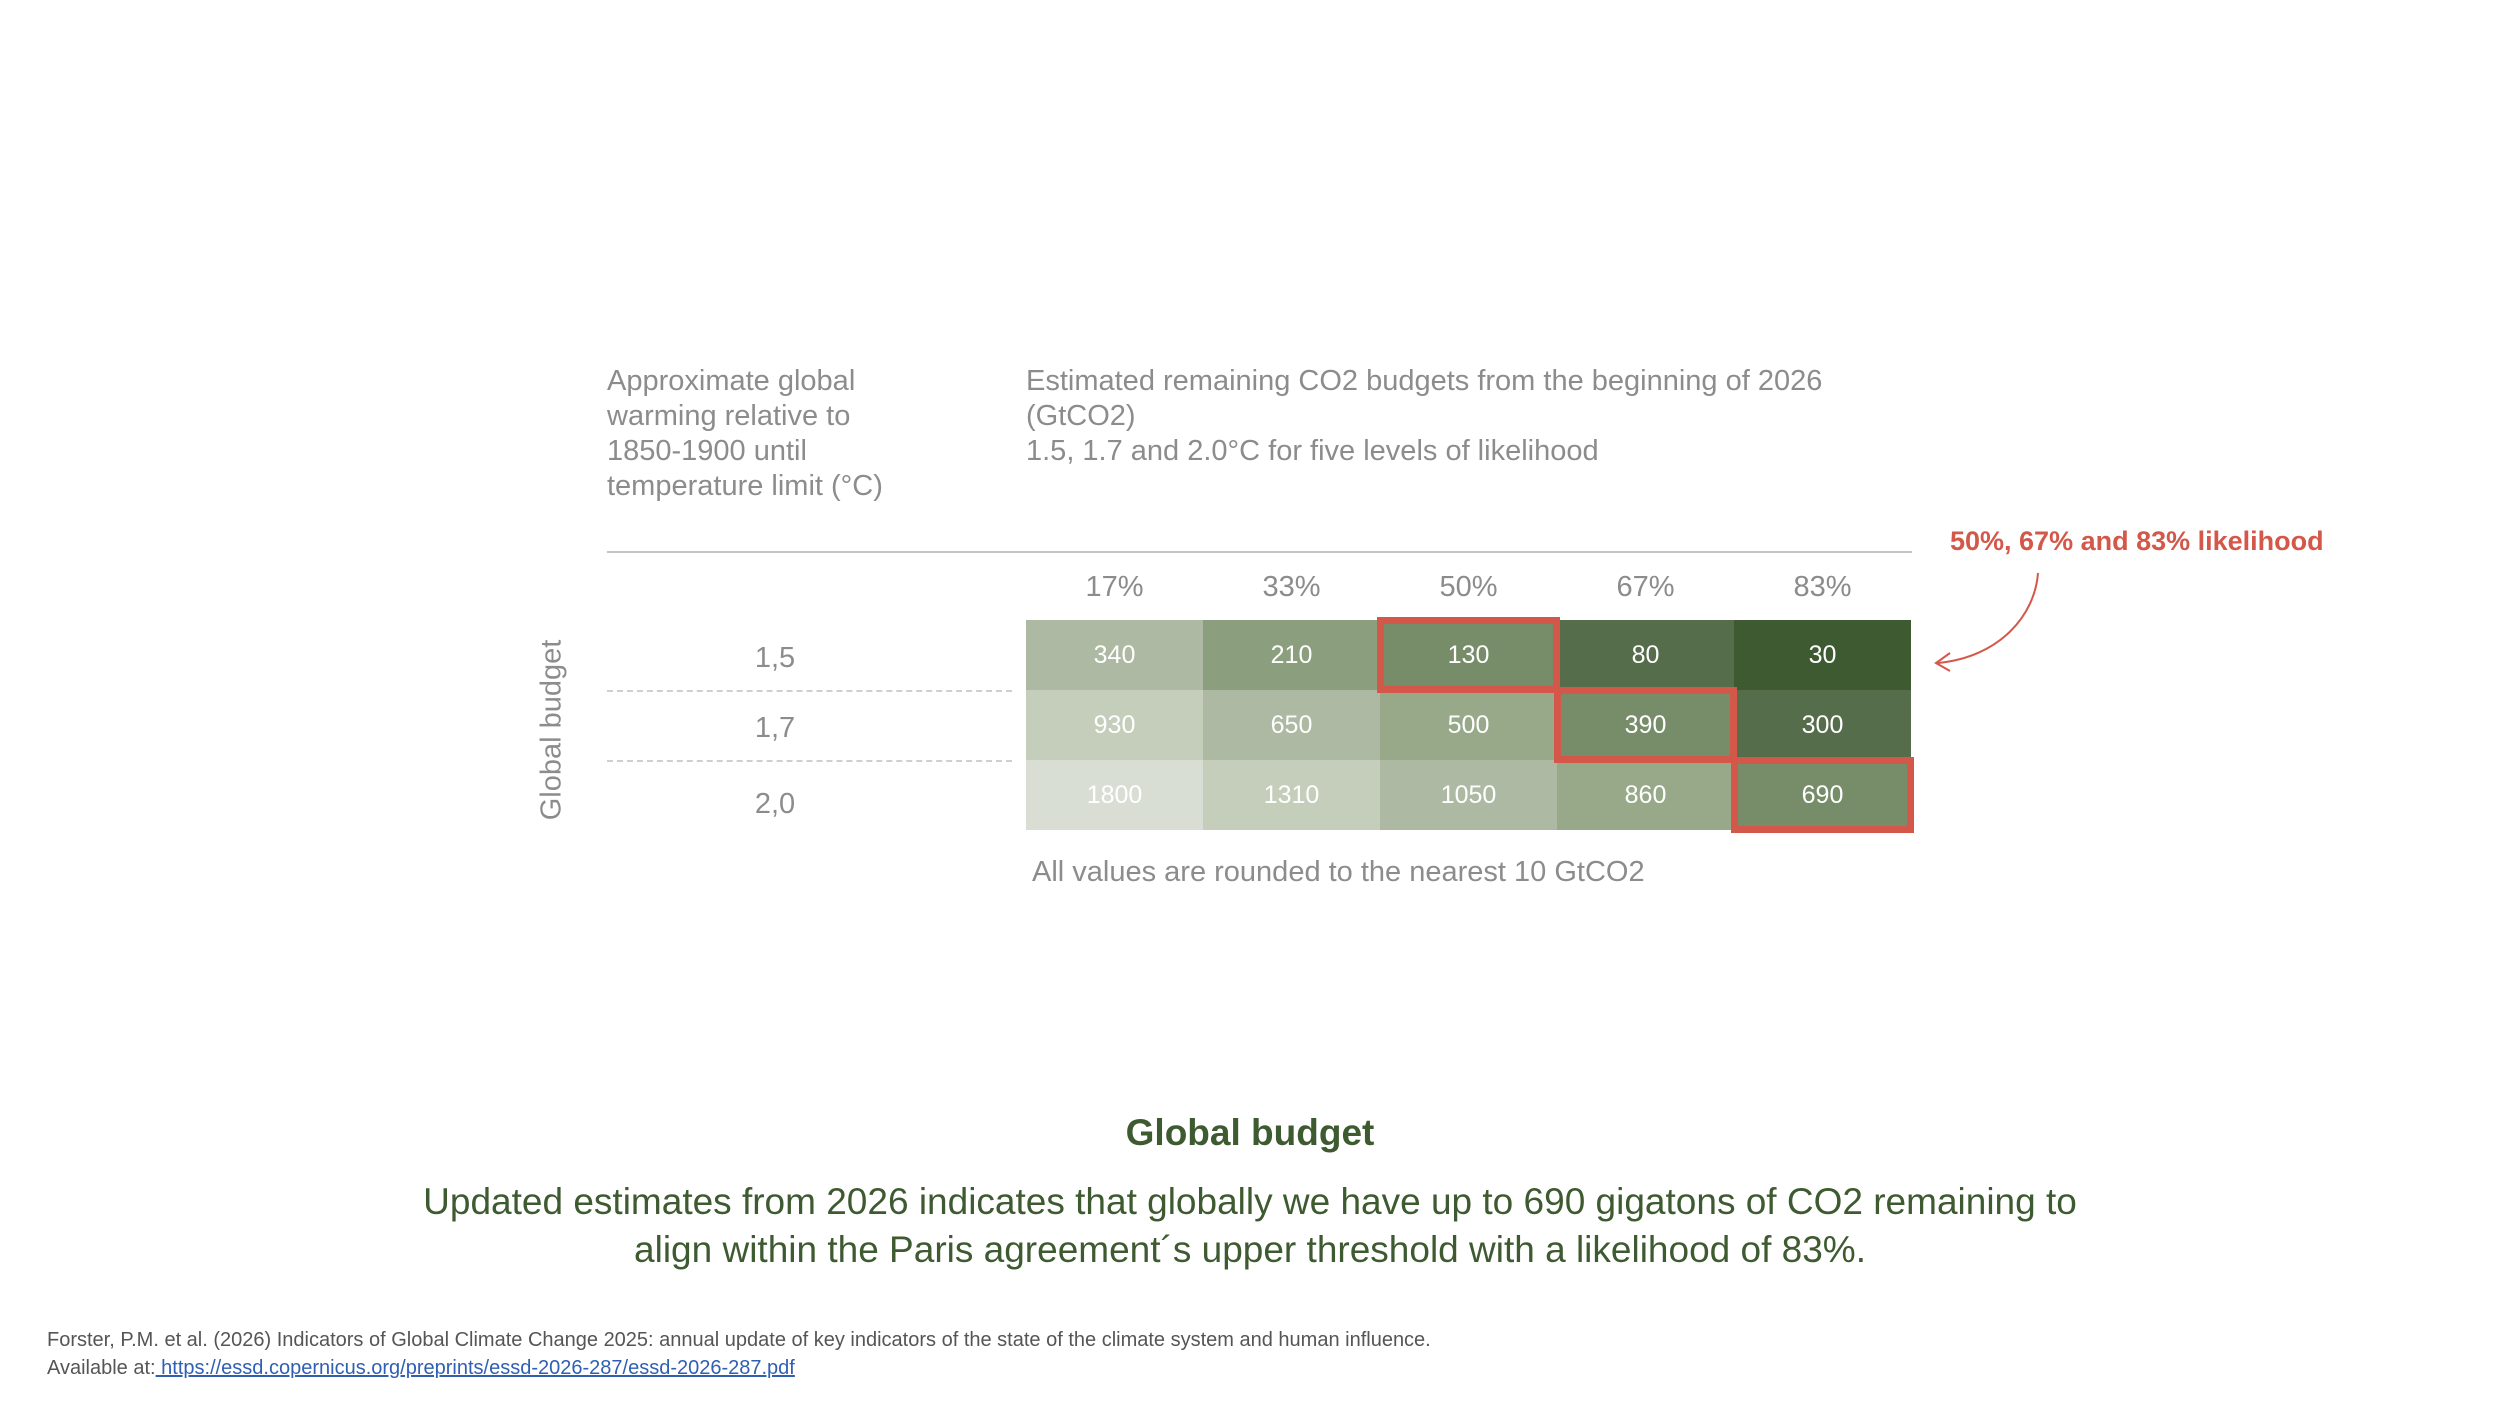  Describe the element at coordinates (101, 1368) in the screenshot. I see `reference-available-prefix: Available at:` at that location.